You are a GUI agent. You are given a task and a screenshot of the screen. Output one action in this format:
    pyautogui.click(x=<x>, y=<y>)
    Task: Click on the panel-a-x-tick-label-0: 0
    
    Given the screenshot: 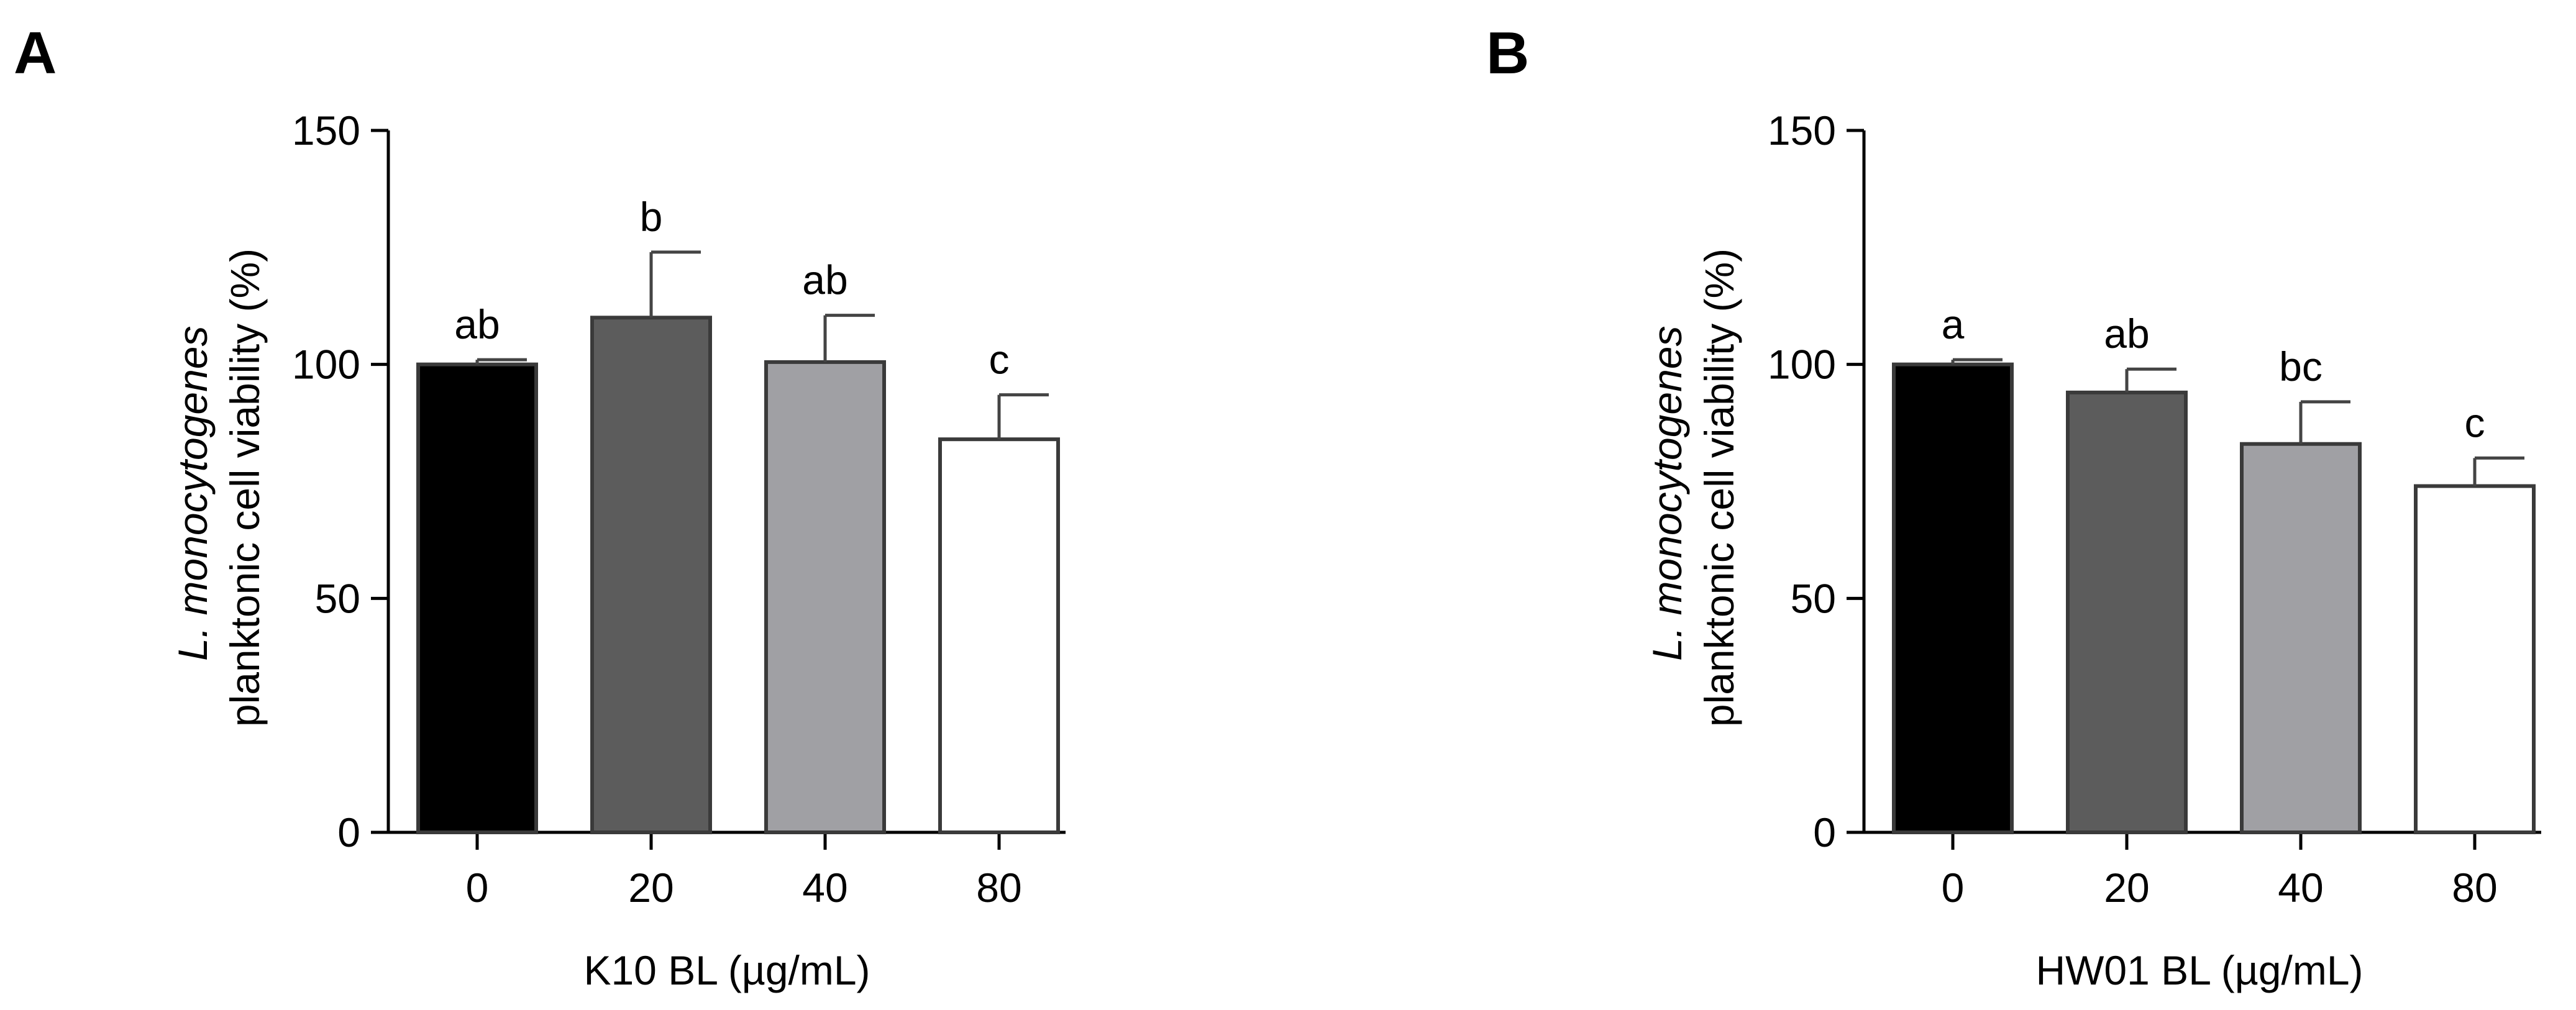 What is the action you would take?
    pyautogui.click(x=477, y=888)
    